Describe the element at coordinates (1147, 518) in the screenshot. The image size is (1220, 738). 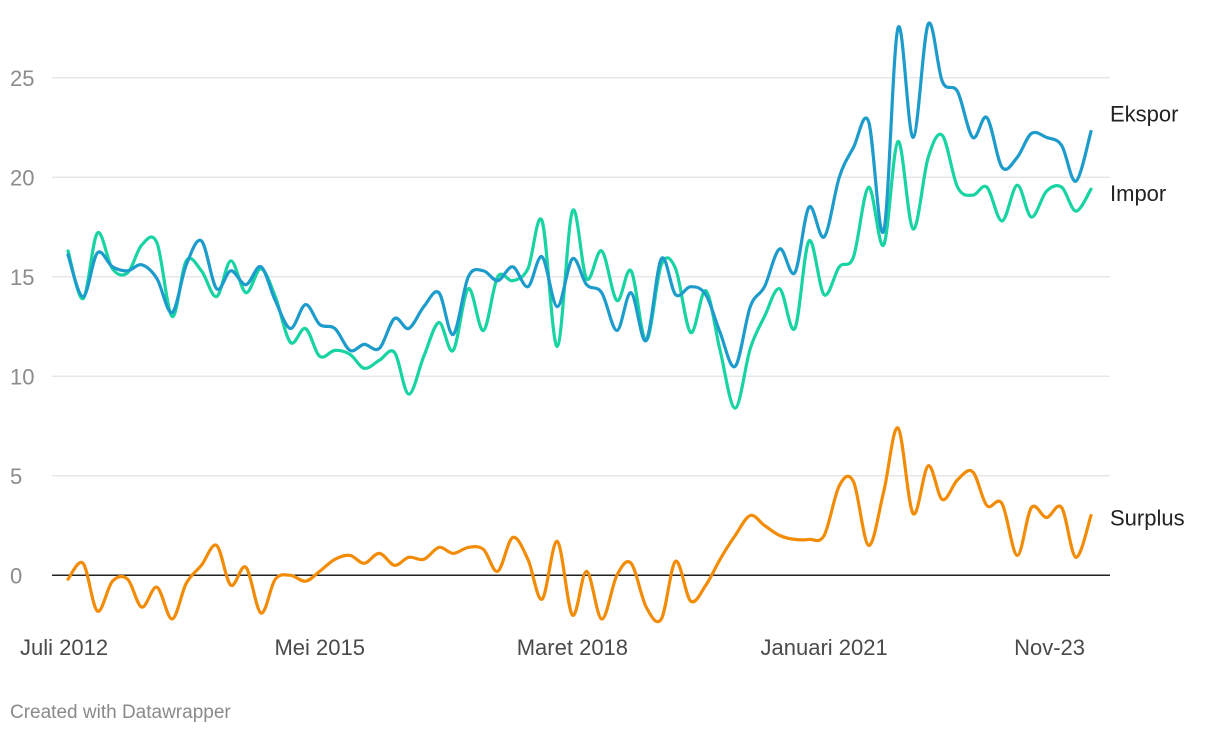
I see `series-label-surplus: Surplus` at that location.